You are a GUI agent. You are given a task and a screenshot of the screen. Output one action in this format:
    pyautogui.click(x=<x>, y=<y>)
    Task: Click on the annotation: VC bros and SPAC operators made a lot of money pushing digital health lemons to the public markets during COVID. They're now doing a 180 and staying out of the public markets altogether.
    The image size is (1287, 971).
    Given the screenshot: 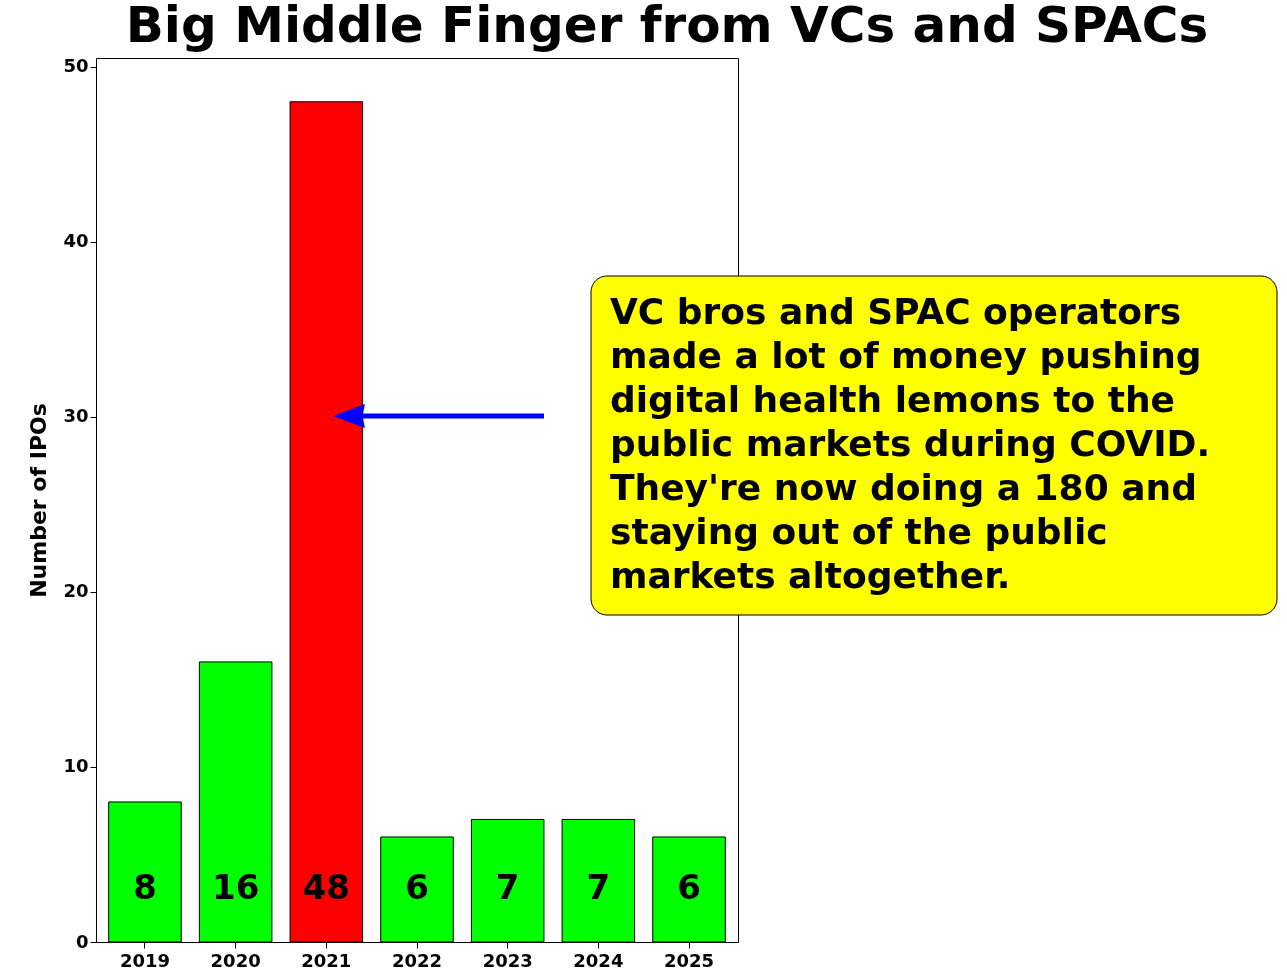 What is the action you would take?
    pyautogui.click(x=910, y=443)
    